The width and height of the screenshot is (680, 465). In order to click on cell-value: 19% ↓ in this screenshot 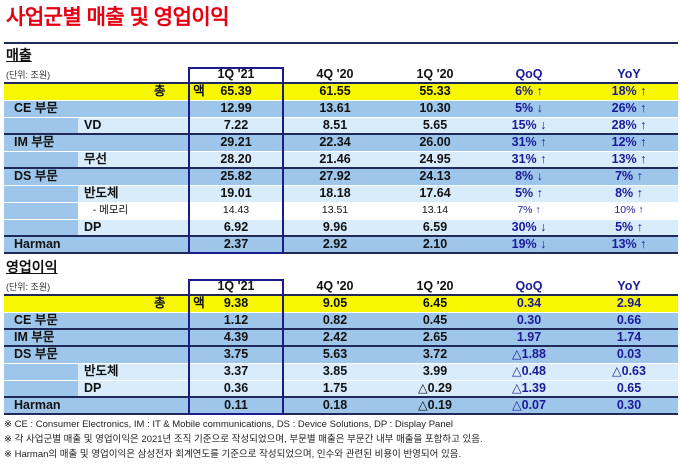, I will do `click(529, 244)`.